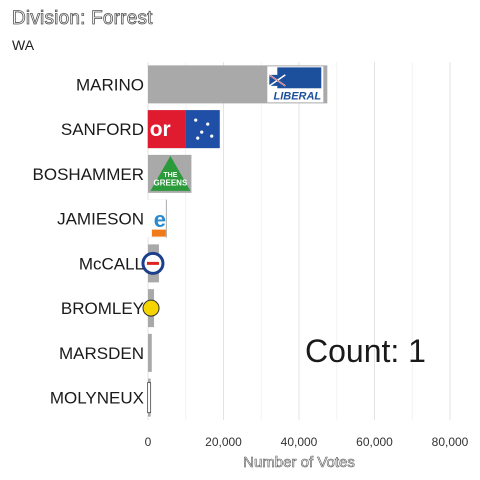  Describe the element at coordinates (102, 129) in the screenshot. I see `category-label: SANFORD` at that location.